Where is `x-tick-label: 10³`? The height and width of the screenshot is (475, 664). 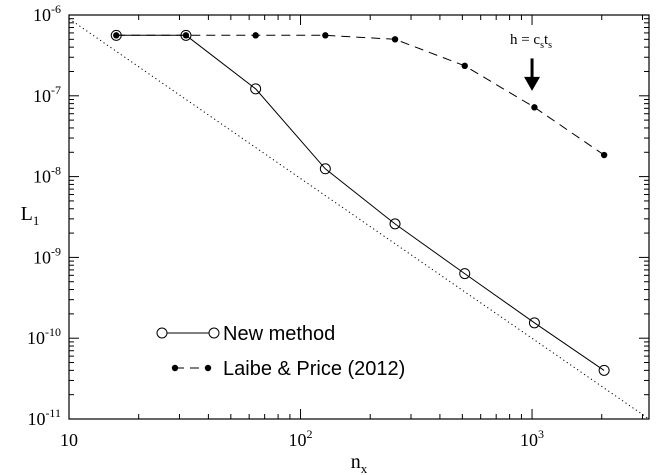
x-tick-label: 10³ is located at coordinates (532, 438).